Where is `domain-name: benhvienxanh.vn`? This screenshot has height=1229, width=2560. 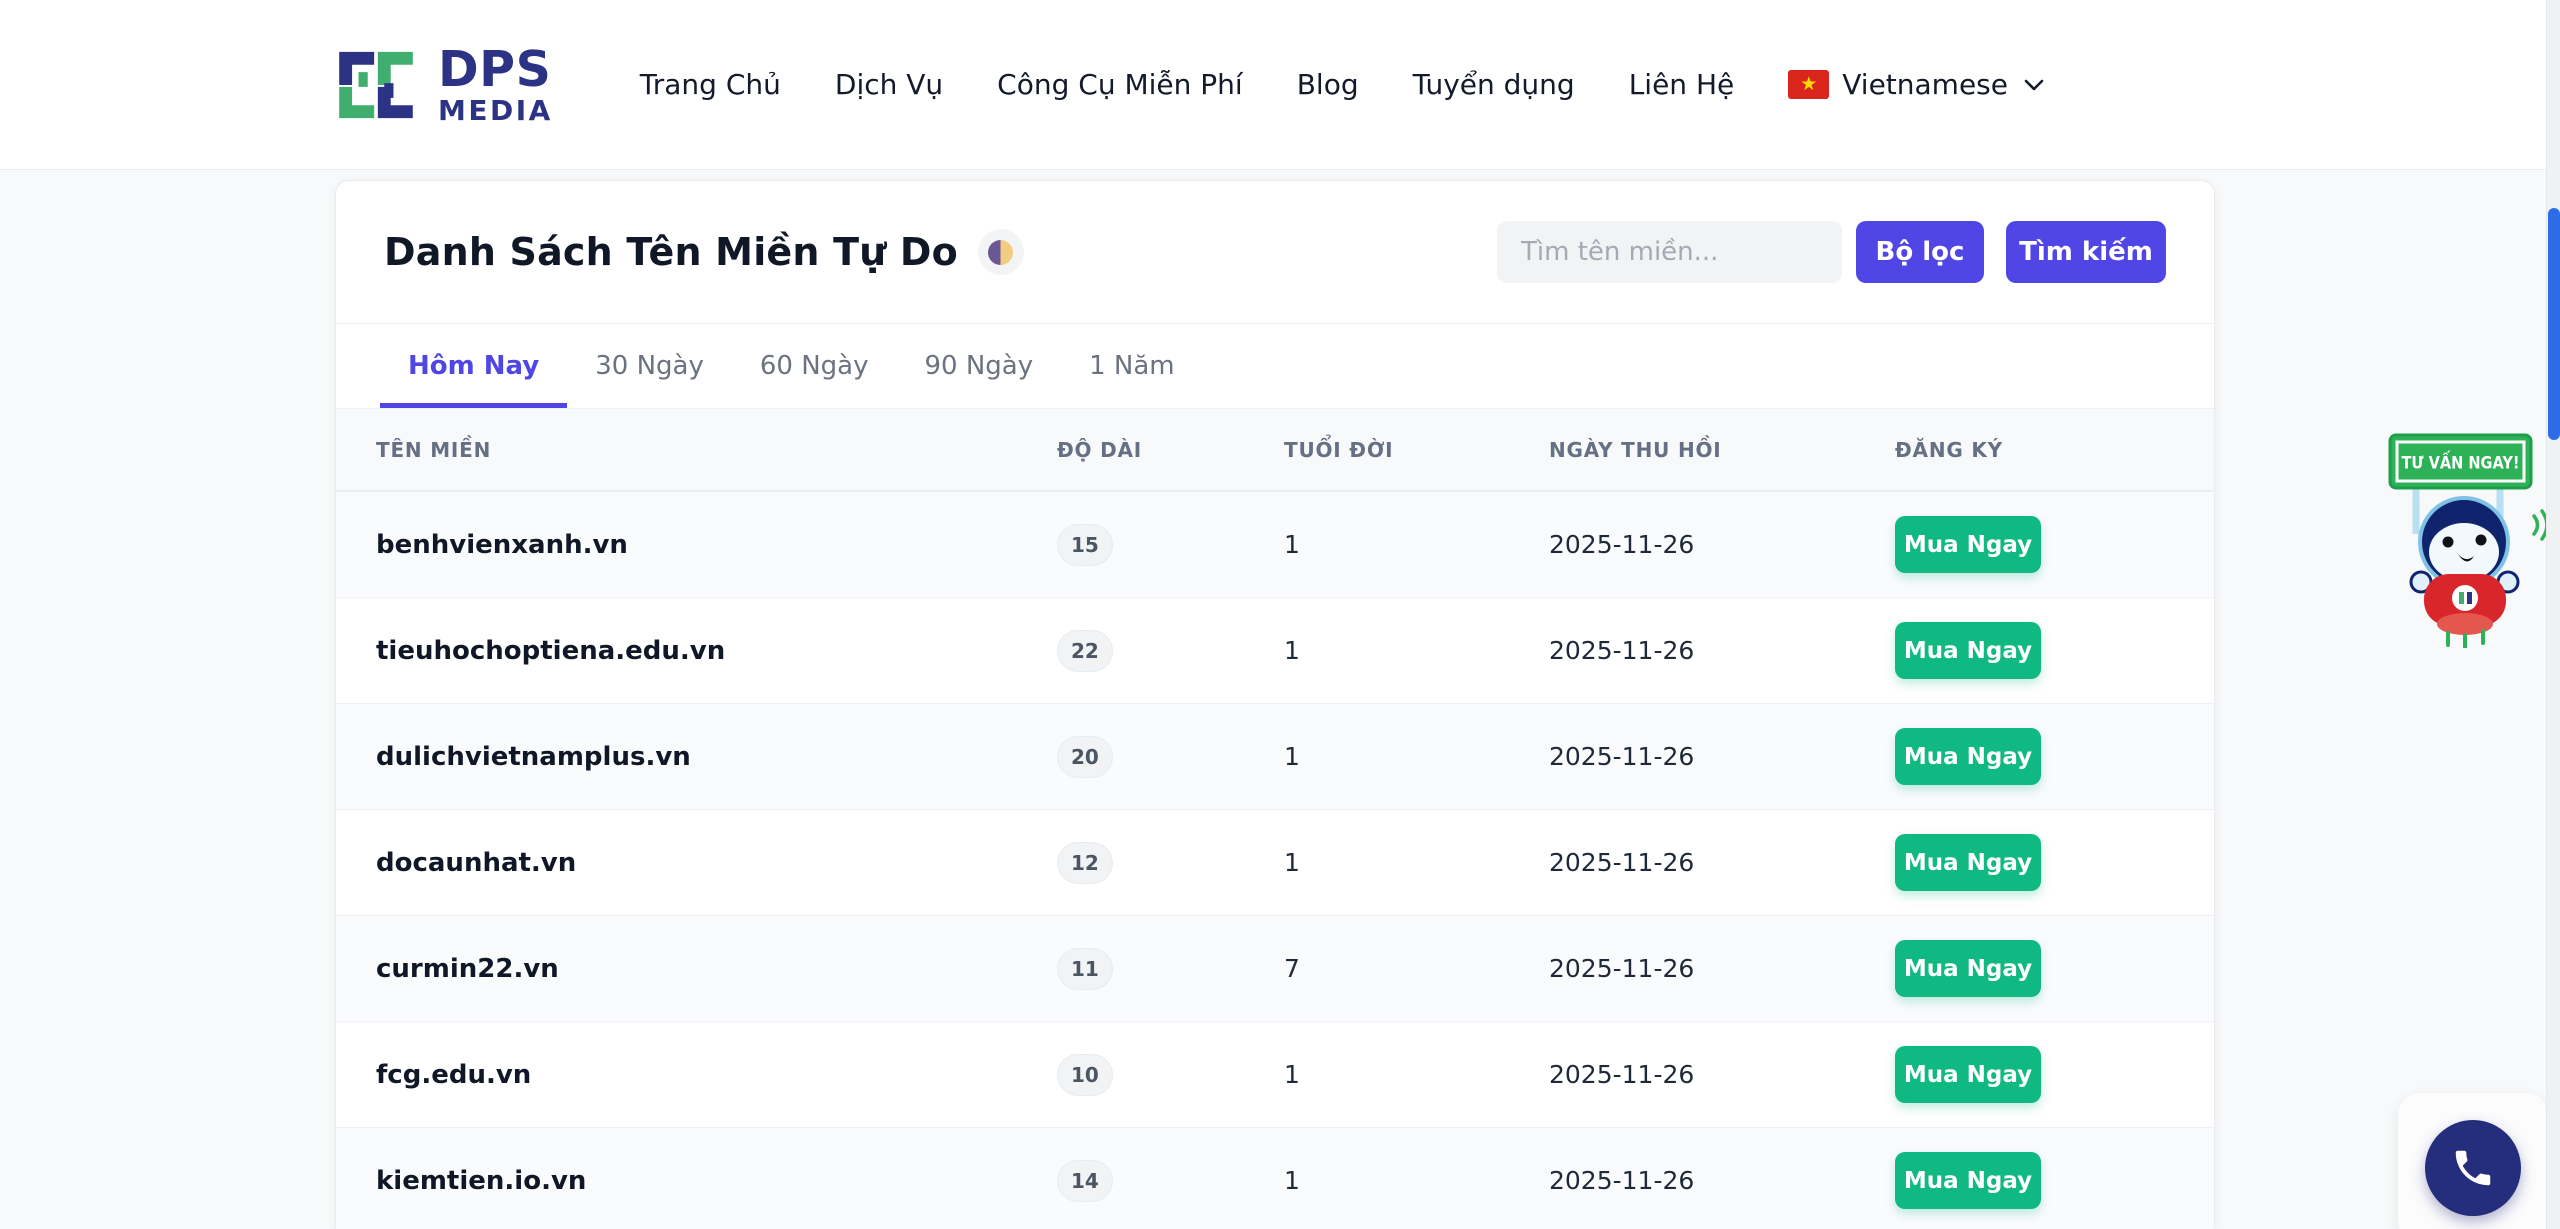
domain-name: benhvienxanh.vn is located at coordinates (502, 544).